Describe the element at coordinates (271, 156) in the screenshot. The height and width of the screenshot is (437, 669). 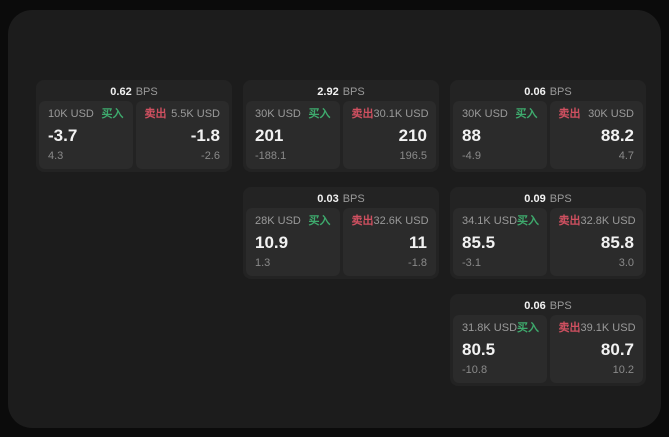
I see `buy-delta: -188.1` at that location.